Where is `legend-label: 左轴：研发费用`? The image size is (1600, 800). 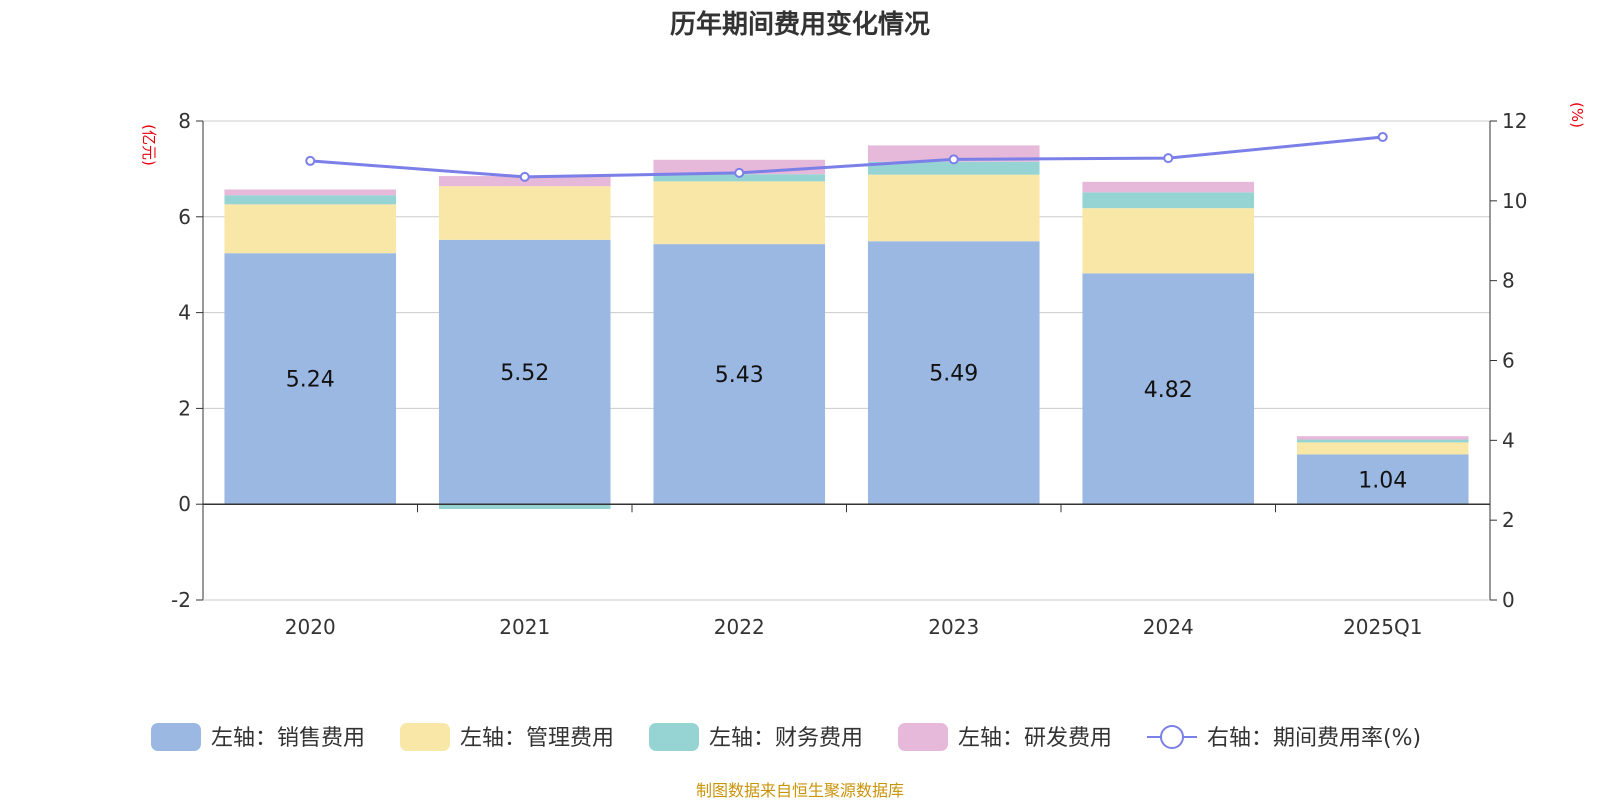
legend-label: 左轴：研发费用 is located at coordinates (1035, 738).